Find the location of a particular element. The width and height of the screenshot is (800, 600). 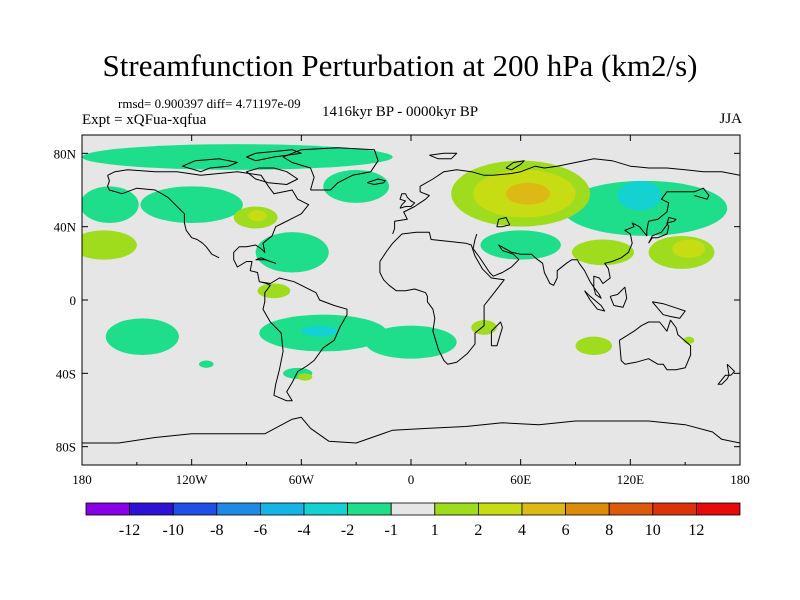

colorbar-label: 12 is located at coordinates (696, 530).